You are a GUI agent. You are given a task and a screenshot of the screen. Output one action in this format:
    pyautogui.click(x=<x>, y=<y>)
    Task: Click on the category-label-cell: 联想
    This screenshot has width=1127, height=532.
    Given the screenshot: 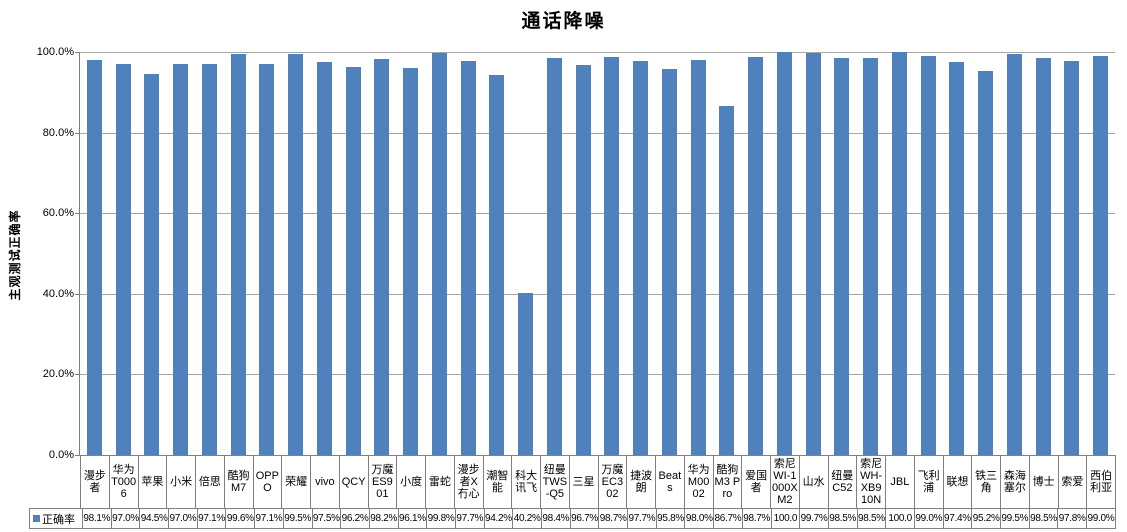 What is the action you would take?
    pyautogui.click(x=957, y=482)
    